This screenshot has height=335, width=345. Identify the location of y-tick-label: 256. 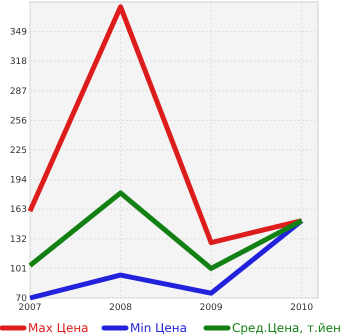
(19, 121).